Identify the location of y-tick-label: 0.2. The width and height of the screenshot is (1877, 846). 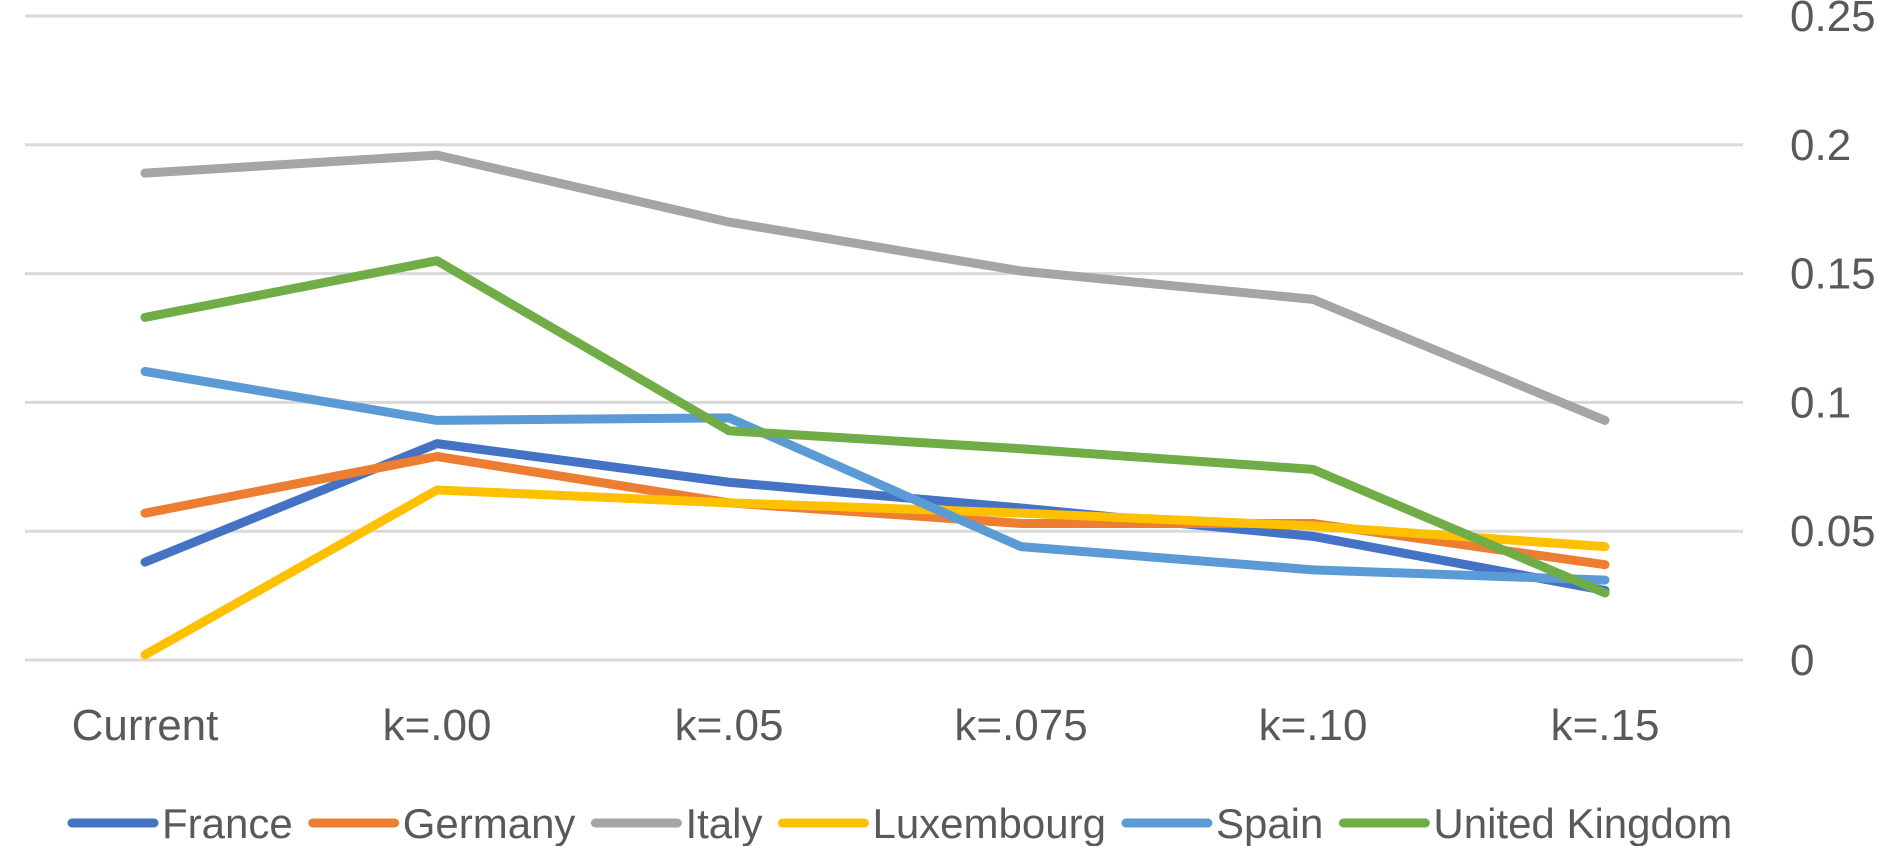
(1820, 145).